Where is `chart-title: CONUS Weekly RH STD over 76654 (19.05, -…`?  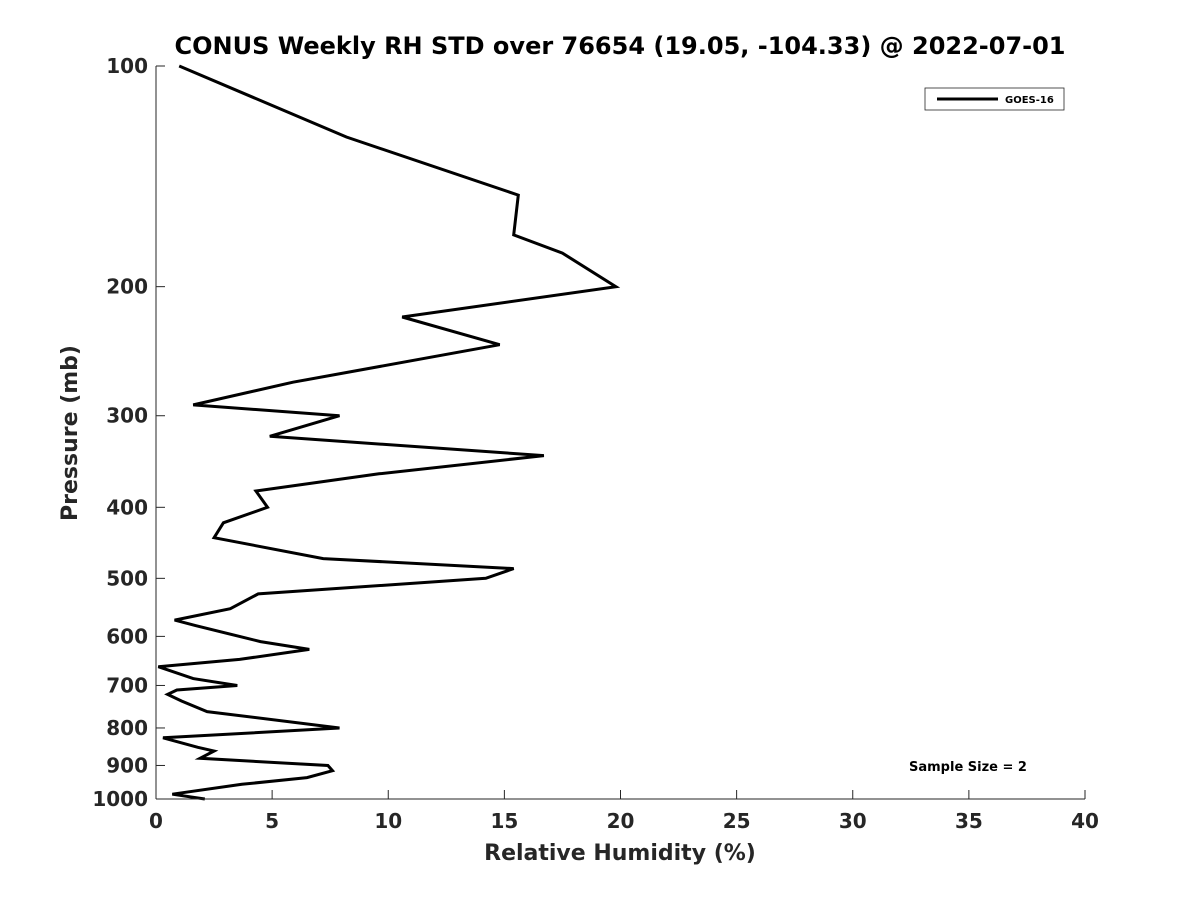 chart-title: CONUS Weekly RH STD over 76654 (19.05, -… is located at coordinates (619, 46).